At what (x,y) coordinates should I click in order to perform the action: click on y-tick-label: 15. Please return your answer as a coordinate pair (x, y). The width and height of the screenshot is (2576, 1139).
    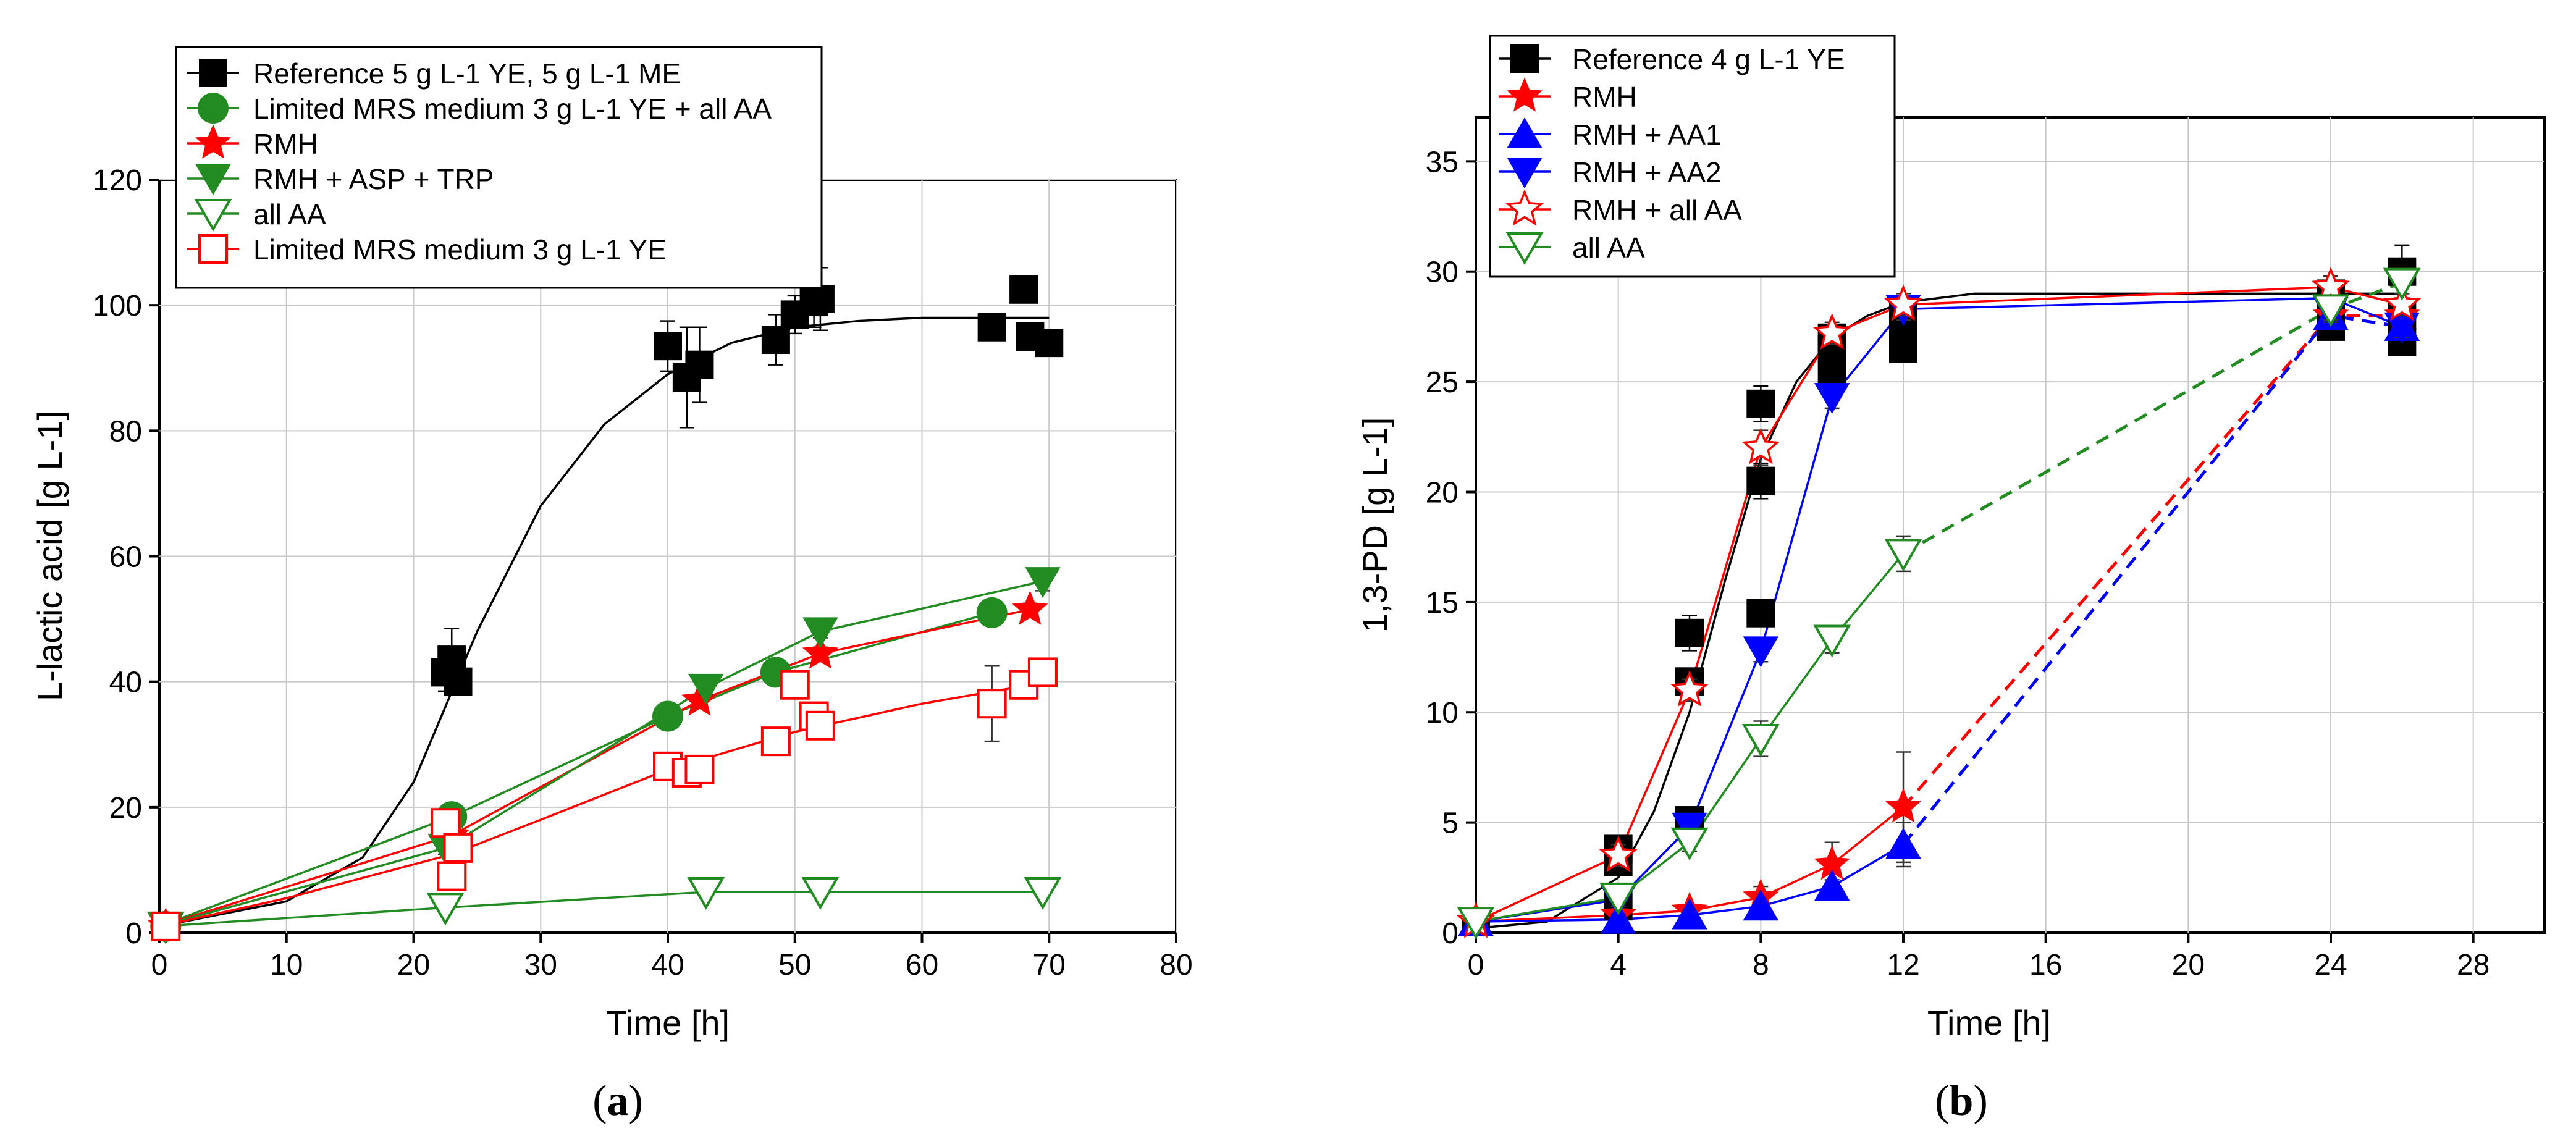
    Looking at the image, I should click on (1442, 603).